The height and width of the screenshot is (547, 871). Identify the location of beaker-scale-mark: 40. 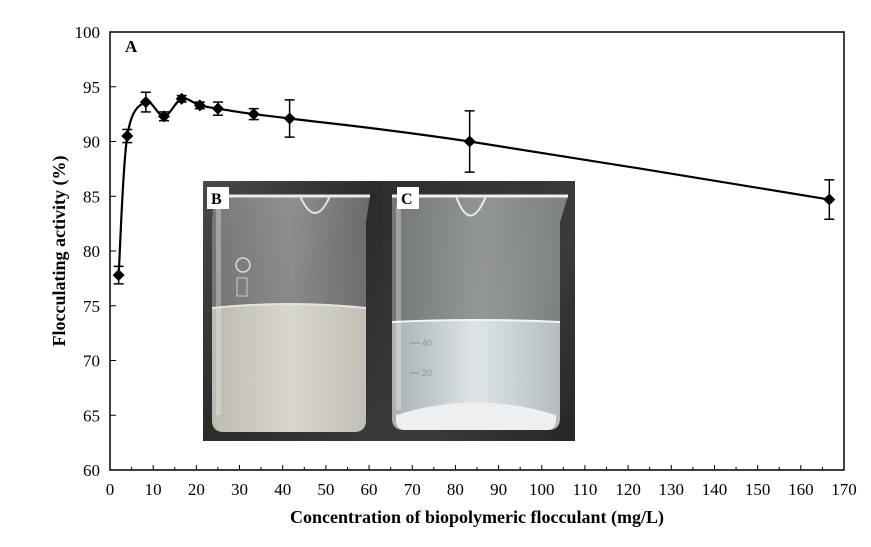
(427, 343).